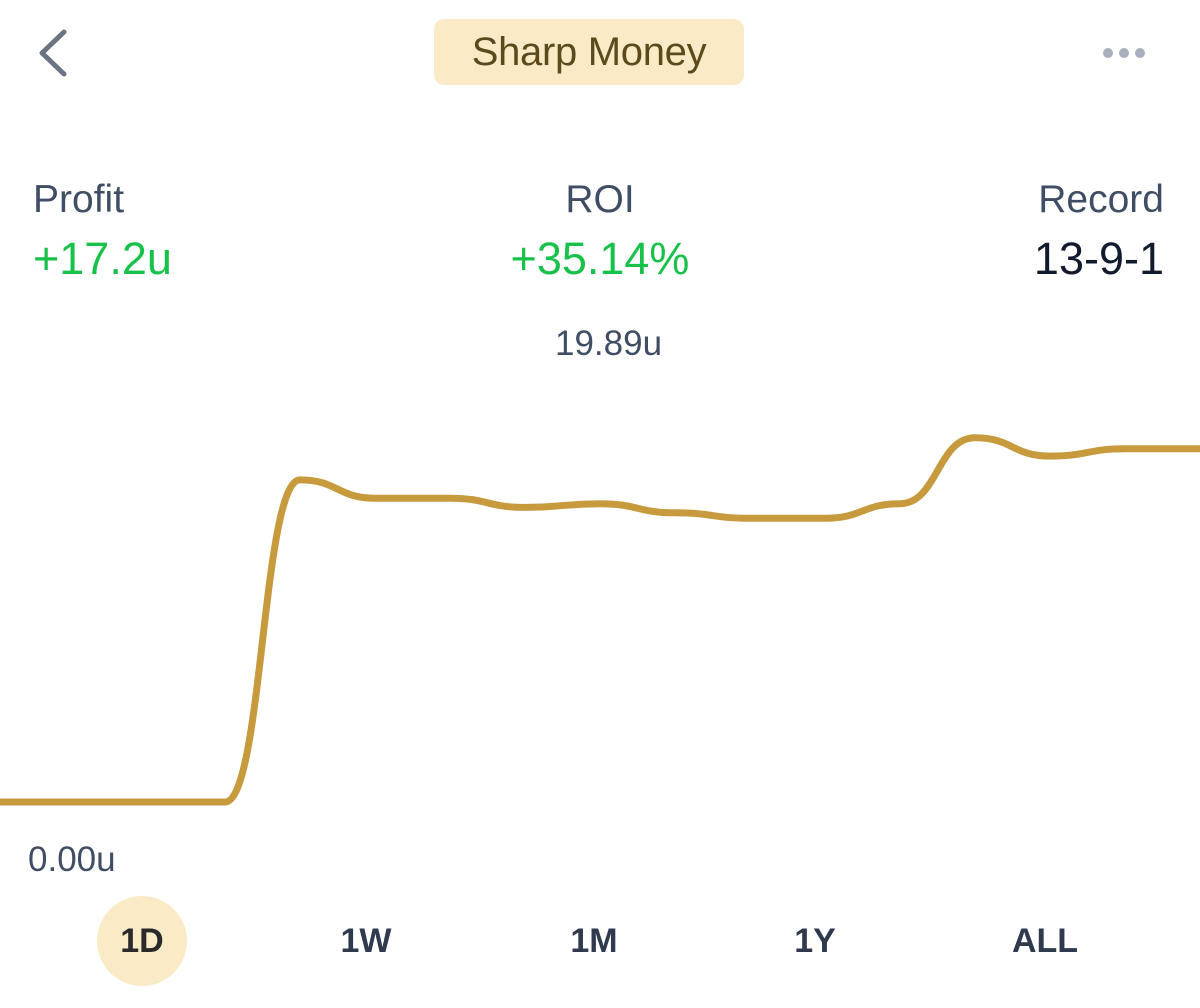  Describe the element at coordinates (72, 859) in the screenshot. I see `chart-base-label: 0.00u` at that location.